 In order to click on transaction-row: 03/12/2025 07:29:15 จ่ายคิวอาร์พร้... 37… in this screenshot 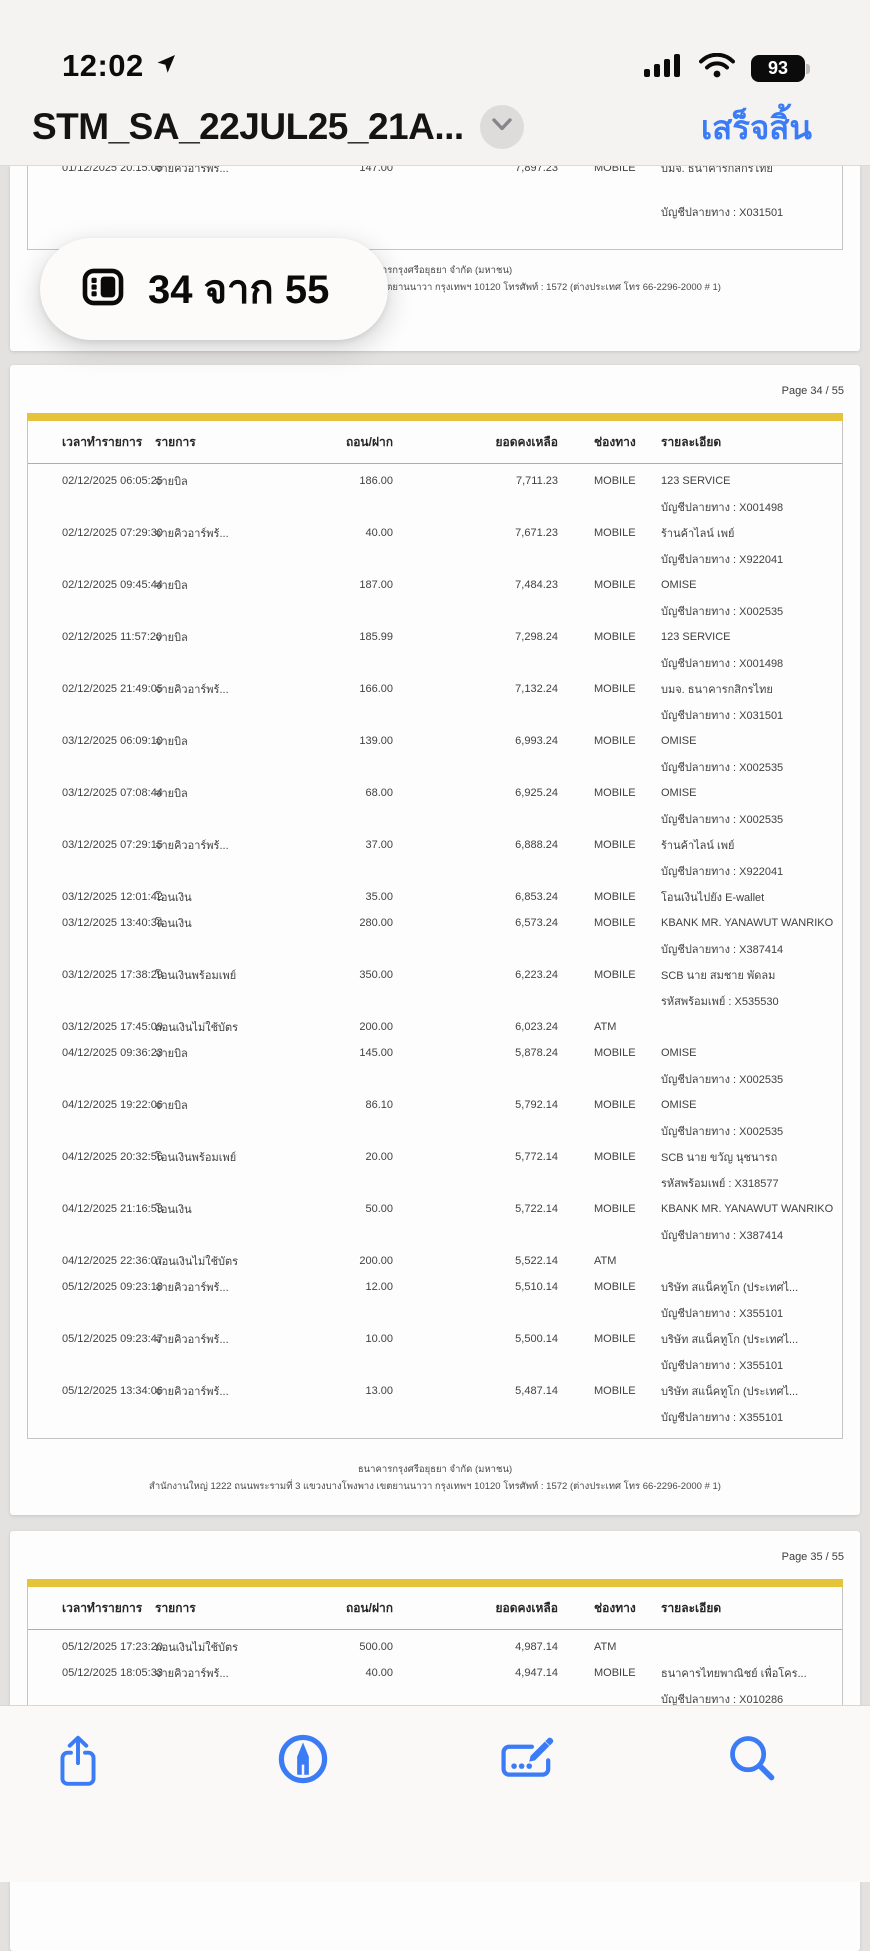, I will do `click(423, 858)`.